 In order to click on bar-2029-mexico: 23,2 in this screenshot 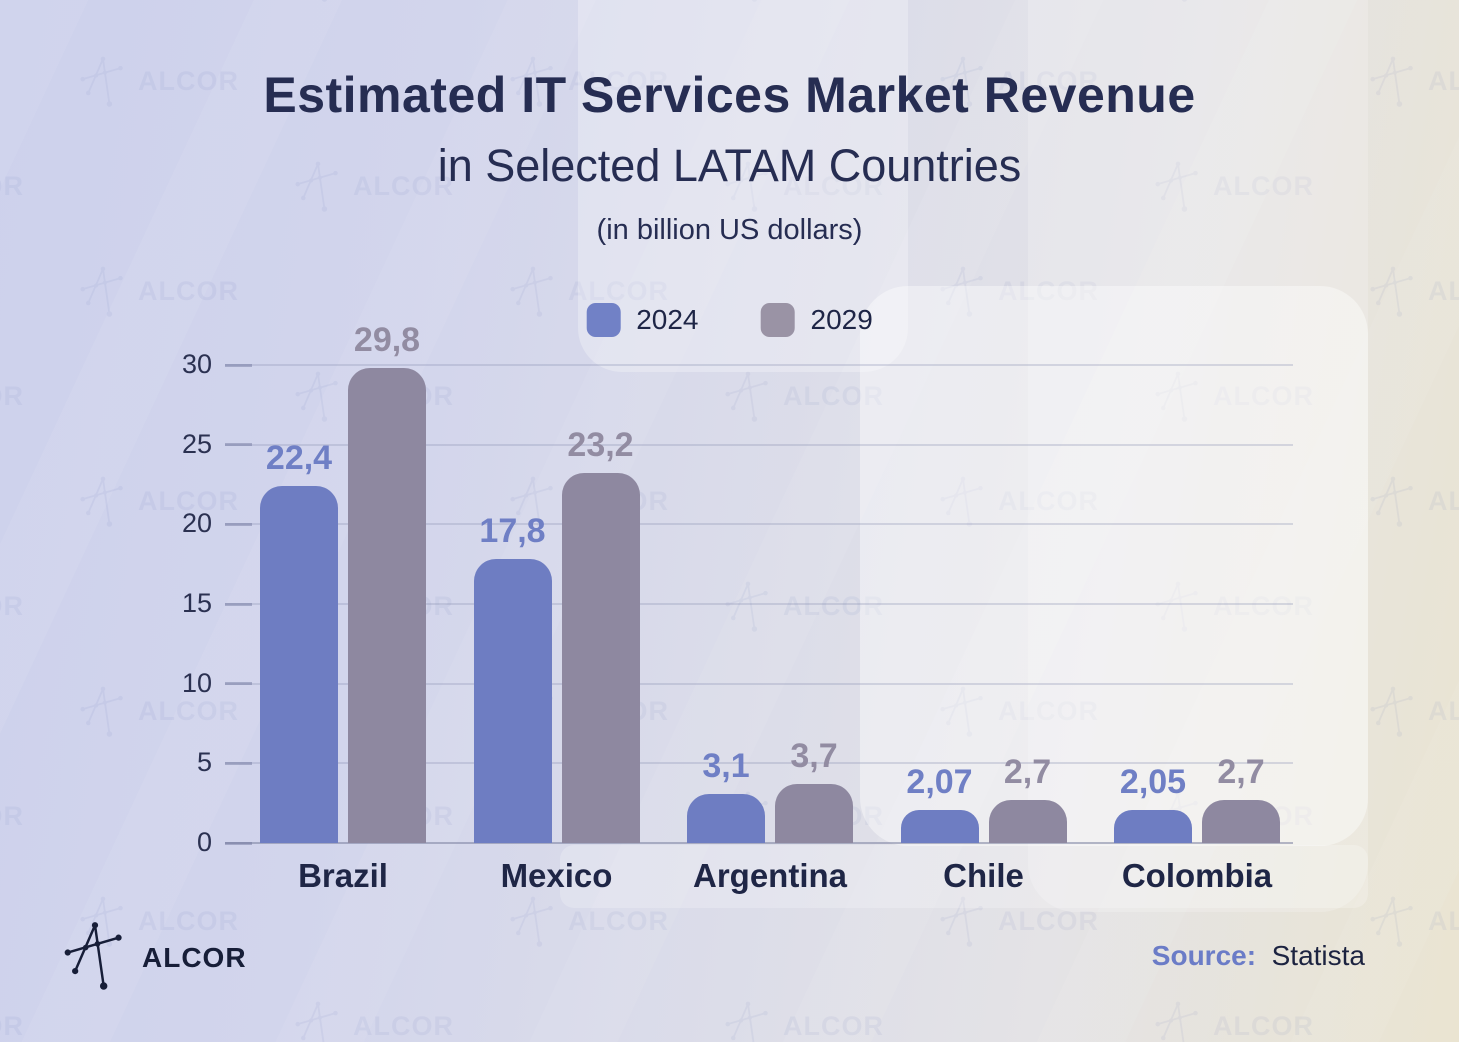, I will do `click(600, 634)`.